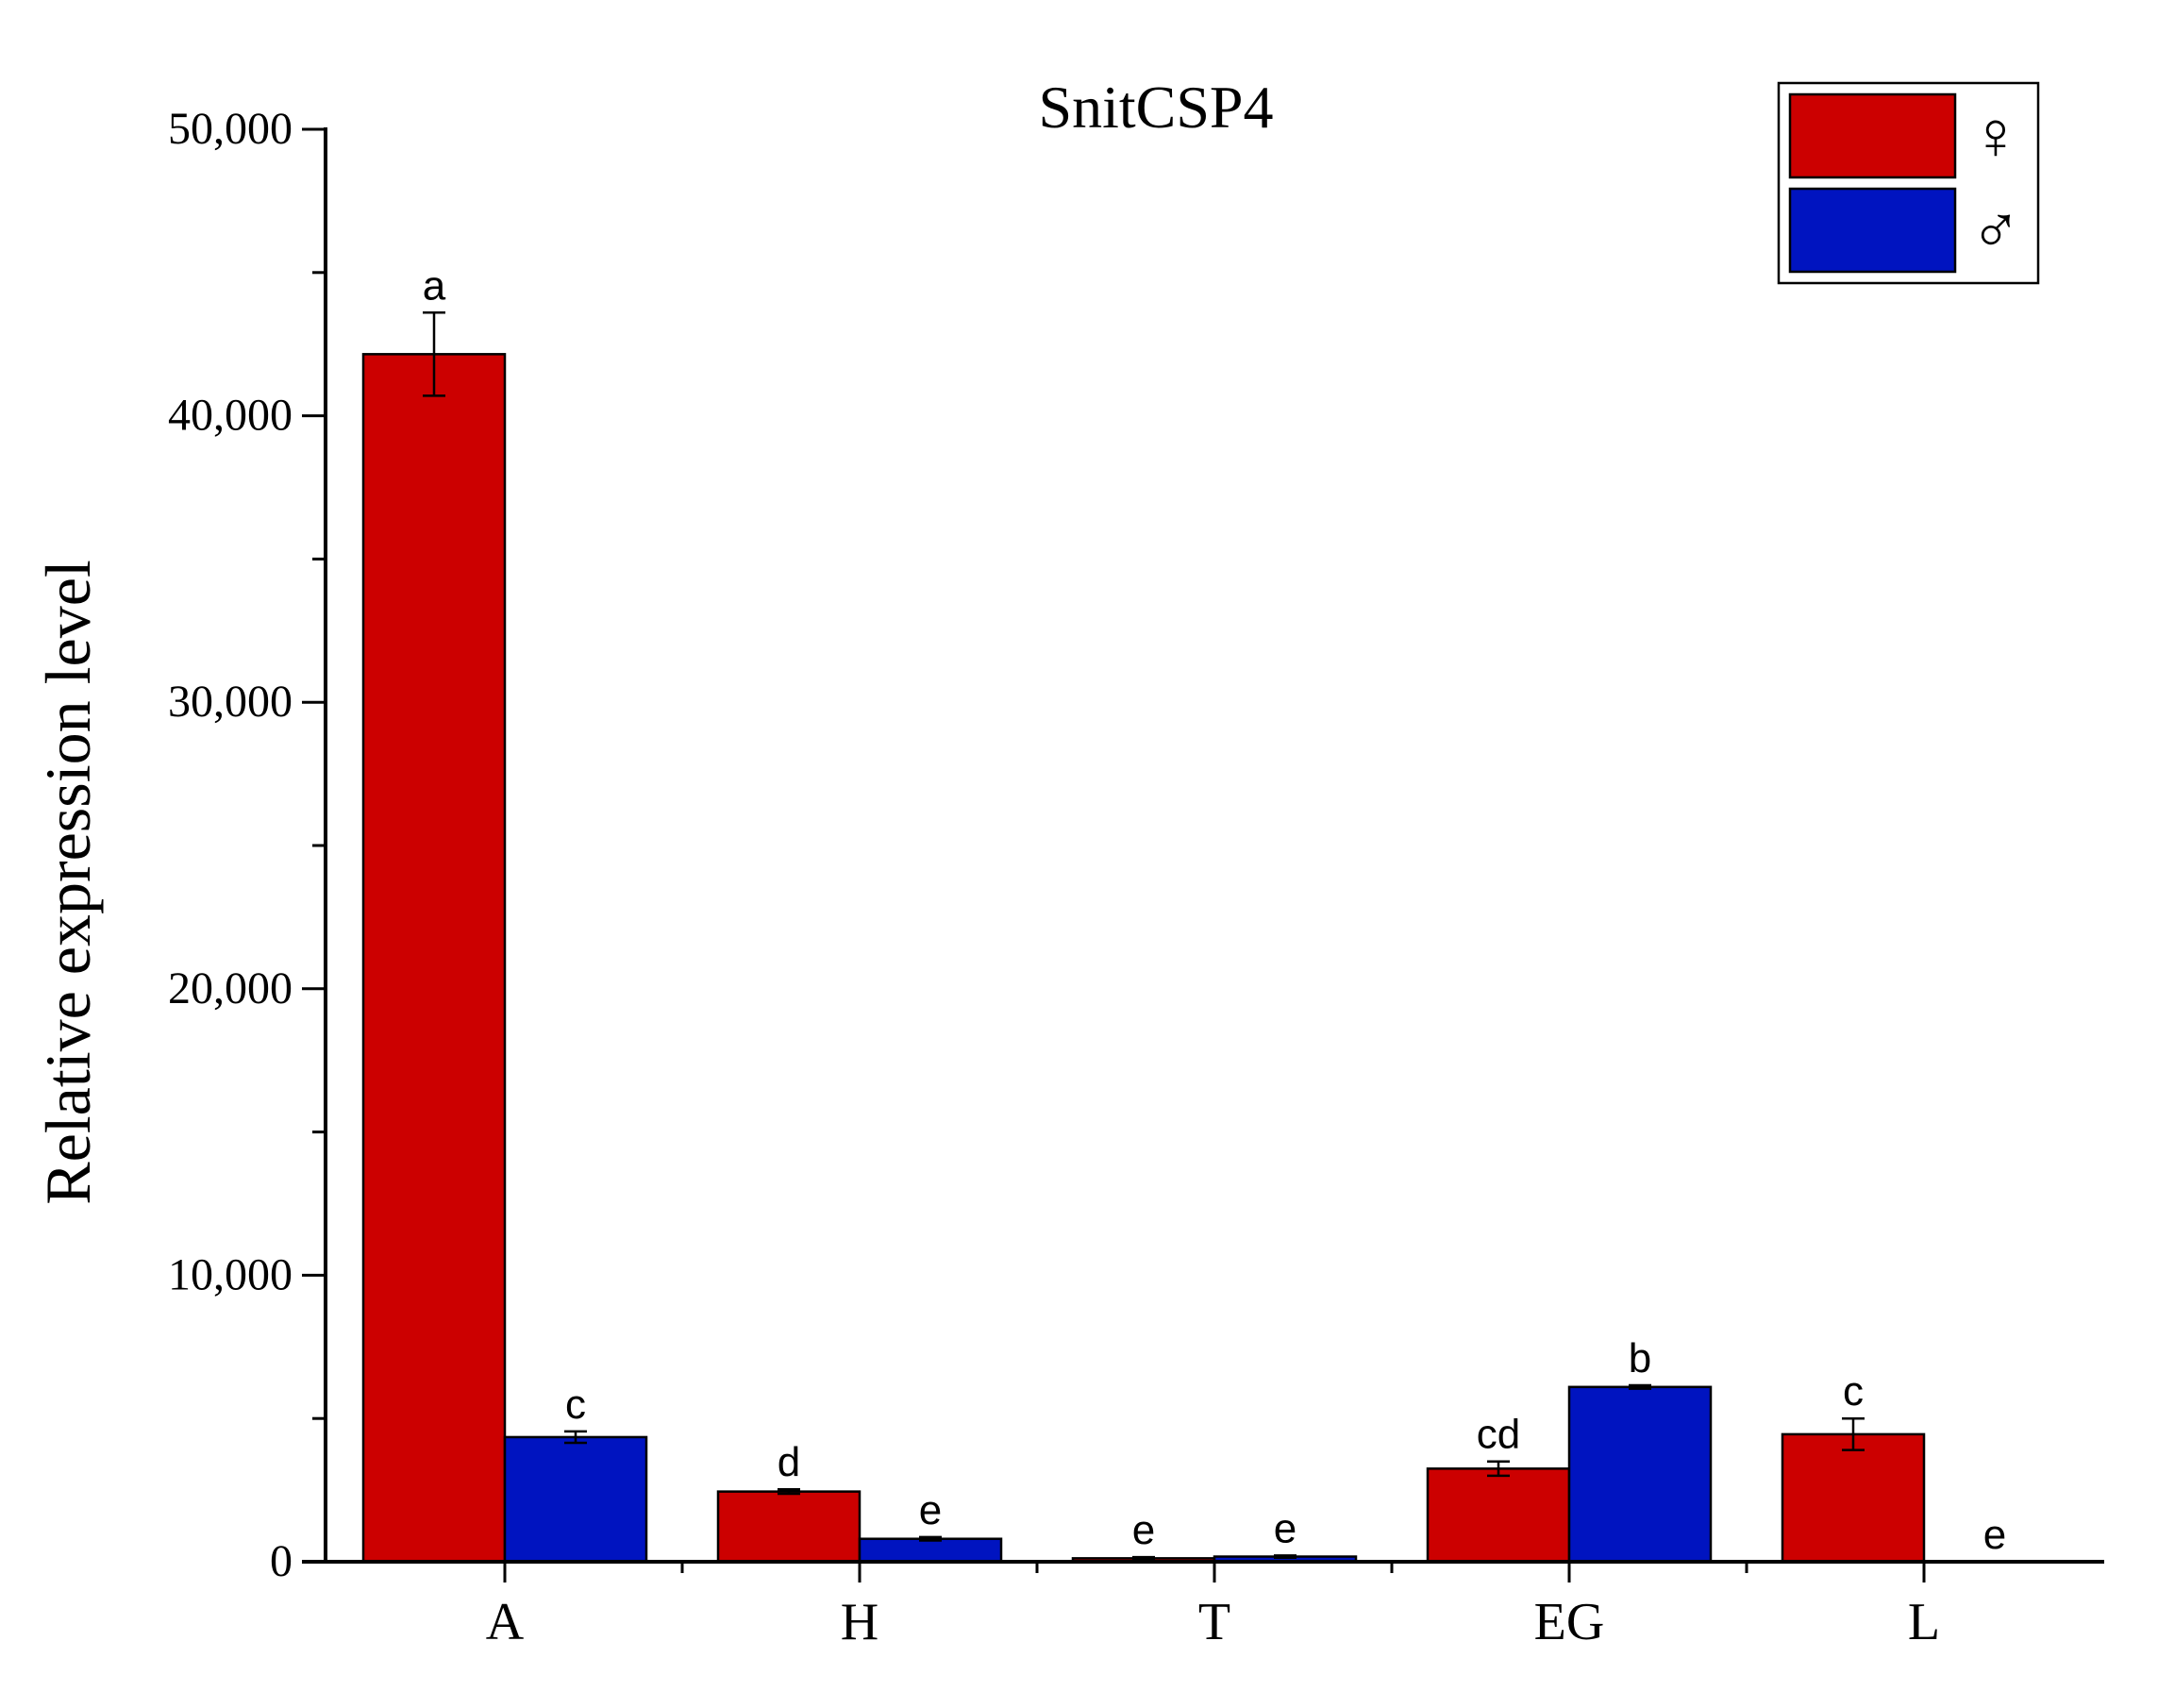 This screenshot has width=2158, height=1708. Describe the element at coordinates (1995, 136) in the screenshot. I see `legend-label-s1: ♀` at that location.